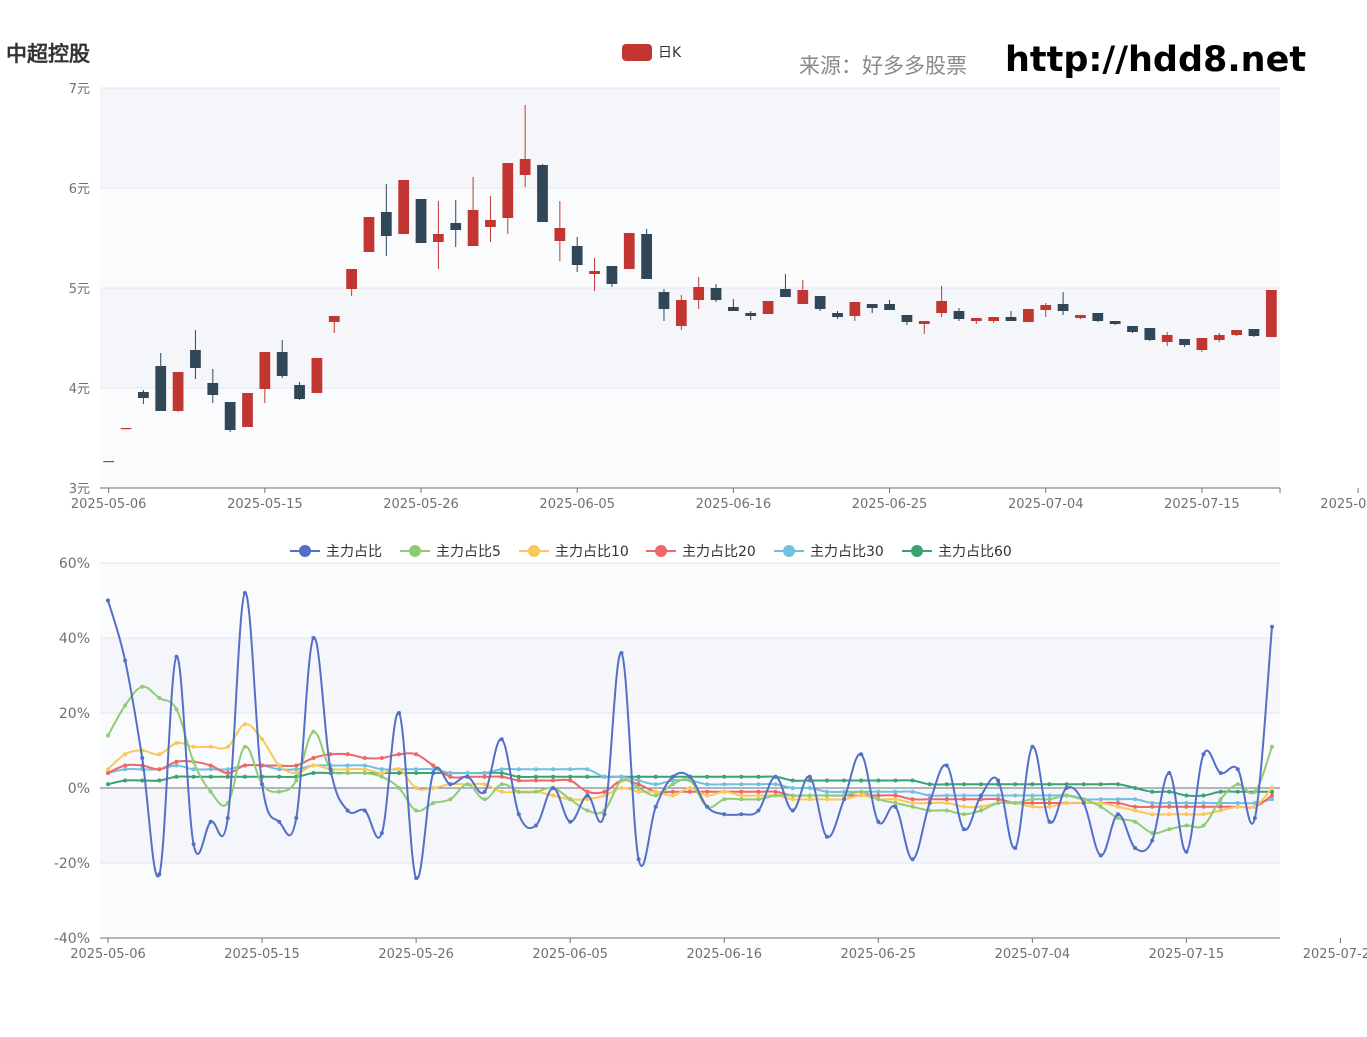  I want to click on line-legend-item: 主力占比, so click(336, 552).